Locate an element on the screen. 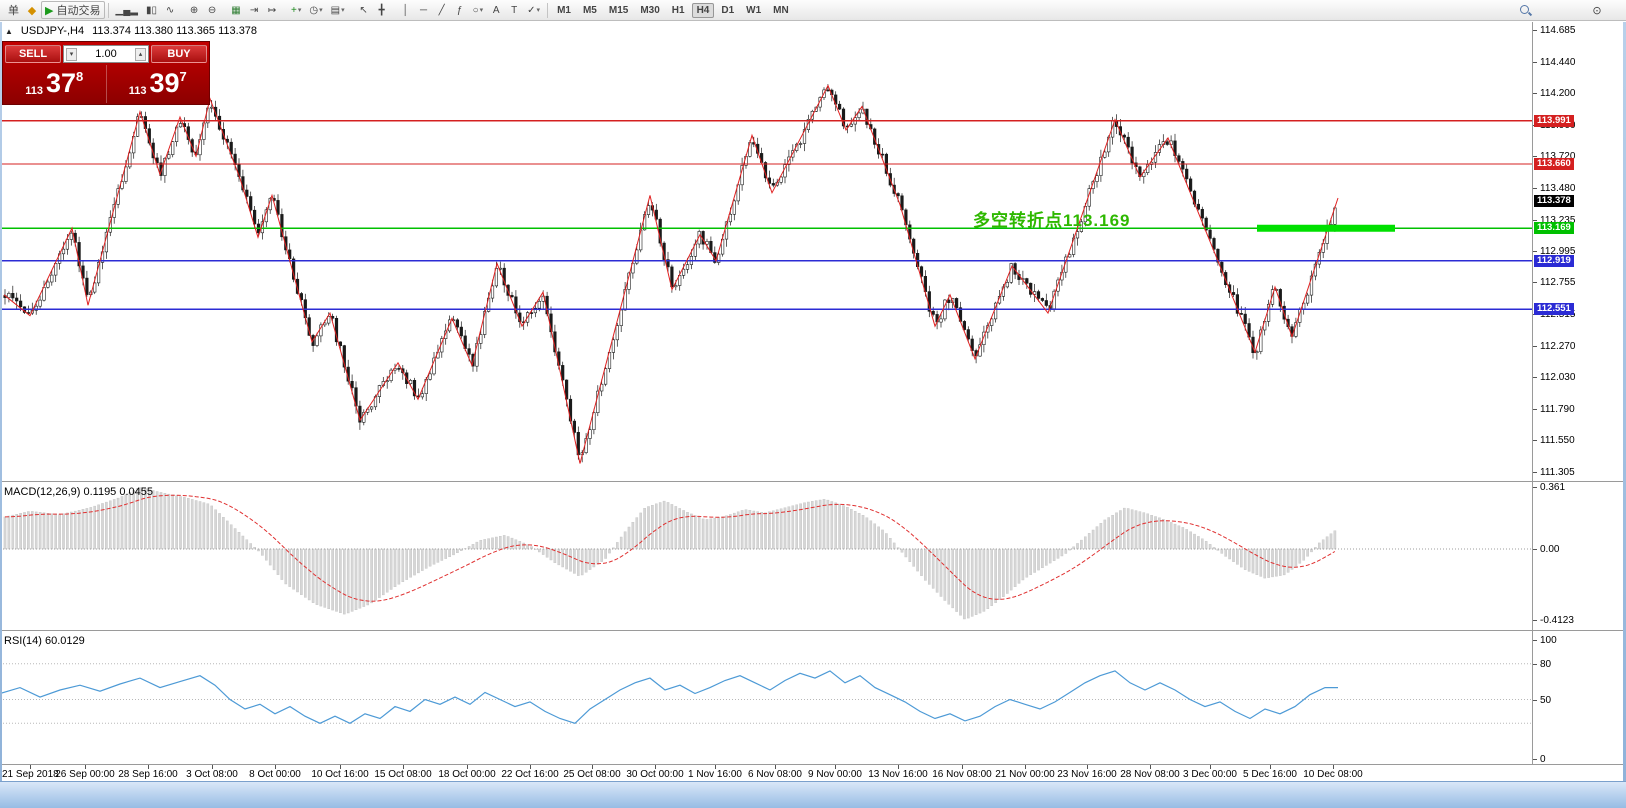  tile-windows-button: ▦ is located at coordinates (236, 10).